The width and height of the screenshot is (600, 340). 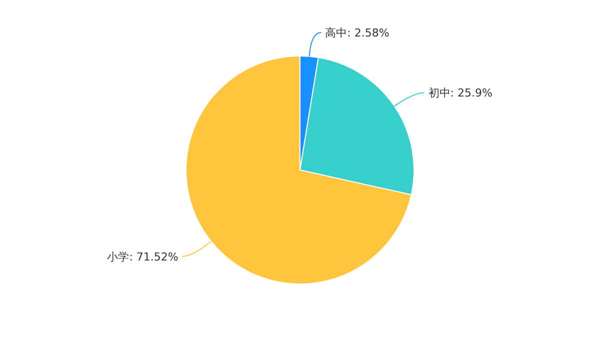 I want to click on slice-label: 初中: 25.9%, so click(x=460, y=93).